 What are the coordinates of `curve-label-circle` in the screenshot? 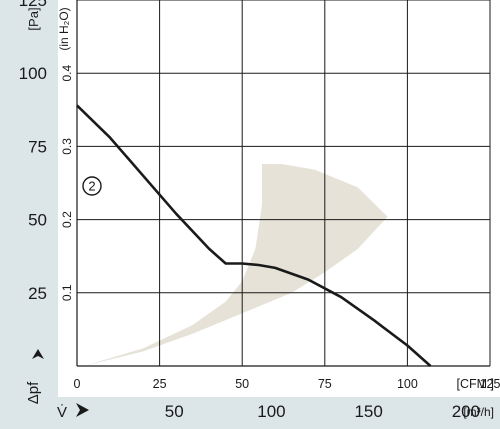 It's located at (92, 186).